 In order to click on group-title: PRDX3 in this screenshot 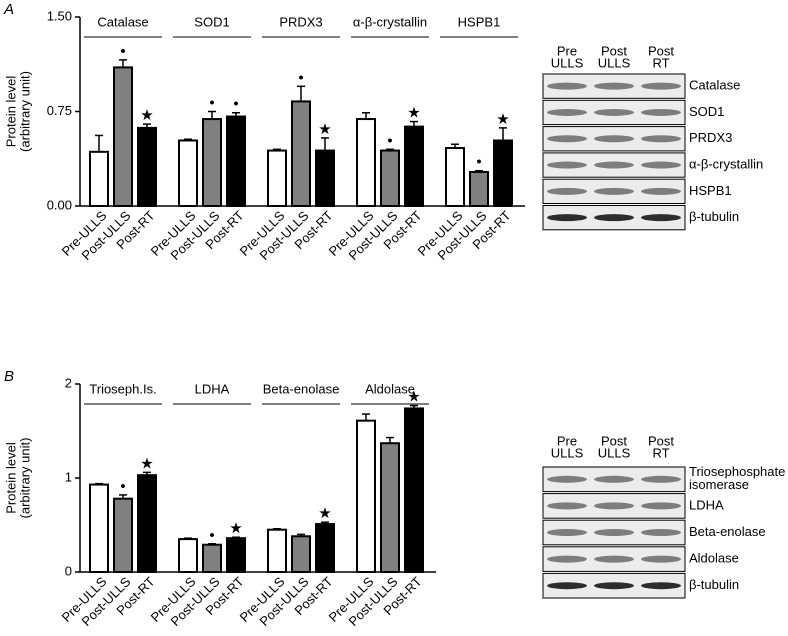, I will do `click(300, 21)`.